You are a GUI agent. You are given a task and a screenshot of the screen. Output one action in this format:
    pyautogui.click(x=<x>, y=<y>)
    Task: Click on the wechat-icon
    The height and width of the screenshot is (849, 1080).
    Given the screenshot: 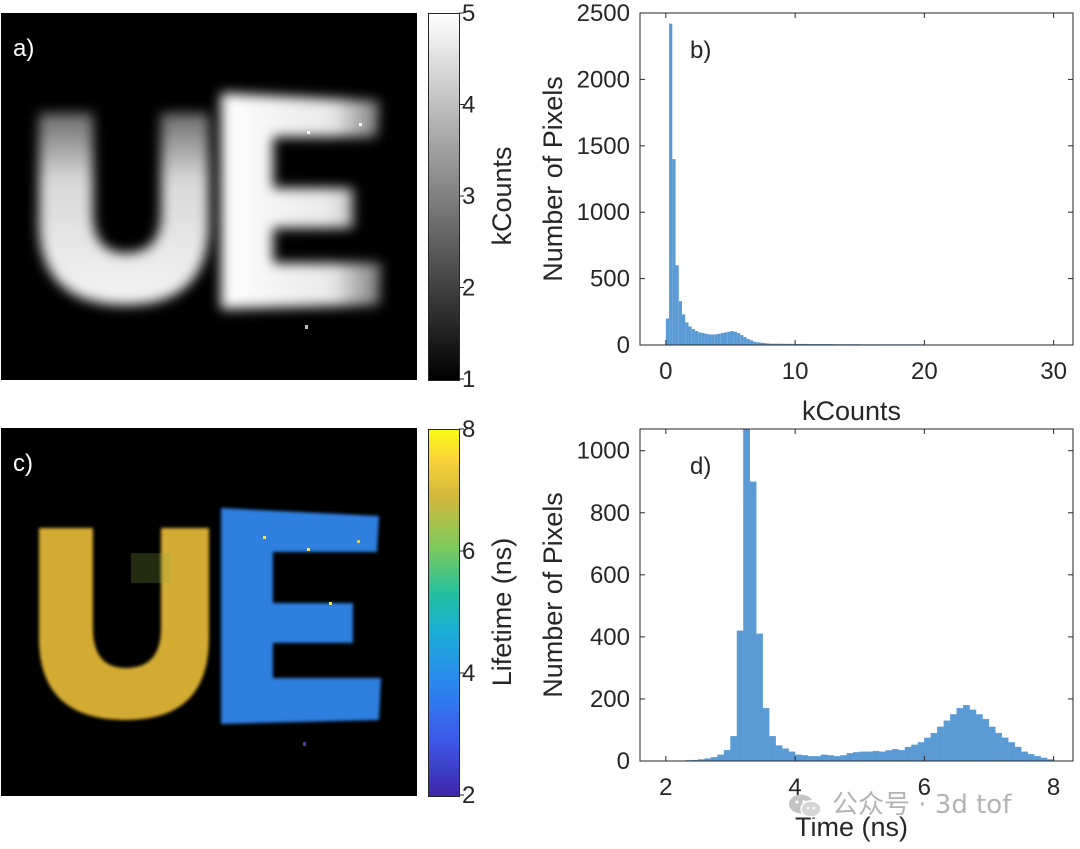 What is the action you would take?
    pyautogui.click(x=805, y=806)
    